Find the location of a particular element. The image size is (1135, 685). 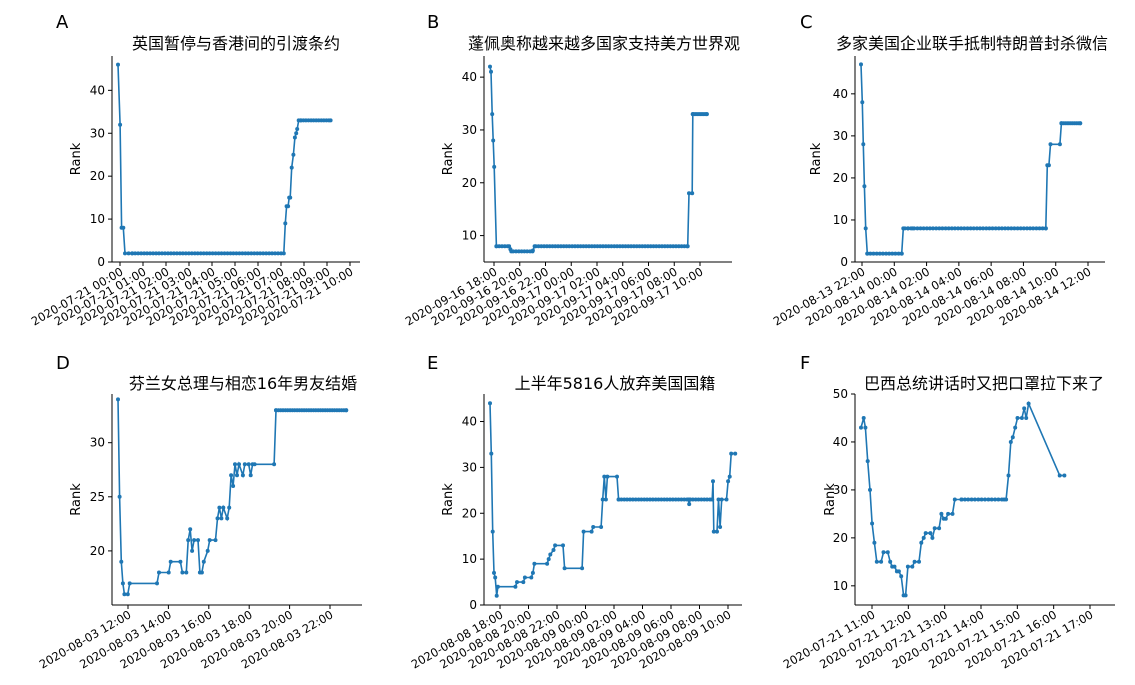

y-axis-label: Rank is located at coordinates (448, 158).